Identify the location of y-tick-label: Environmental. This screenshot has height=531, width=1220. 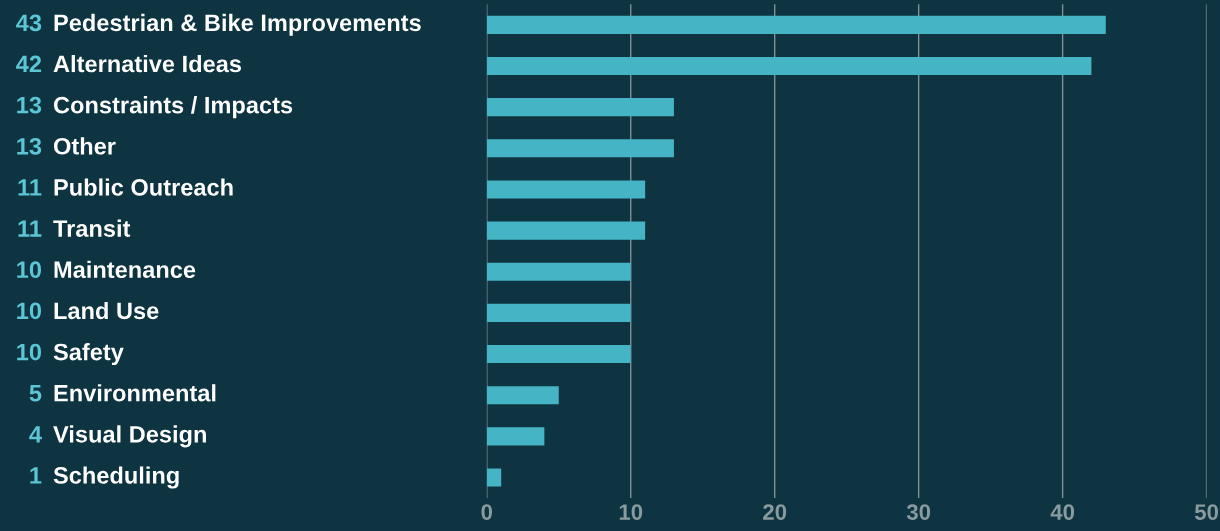
(135, 393).